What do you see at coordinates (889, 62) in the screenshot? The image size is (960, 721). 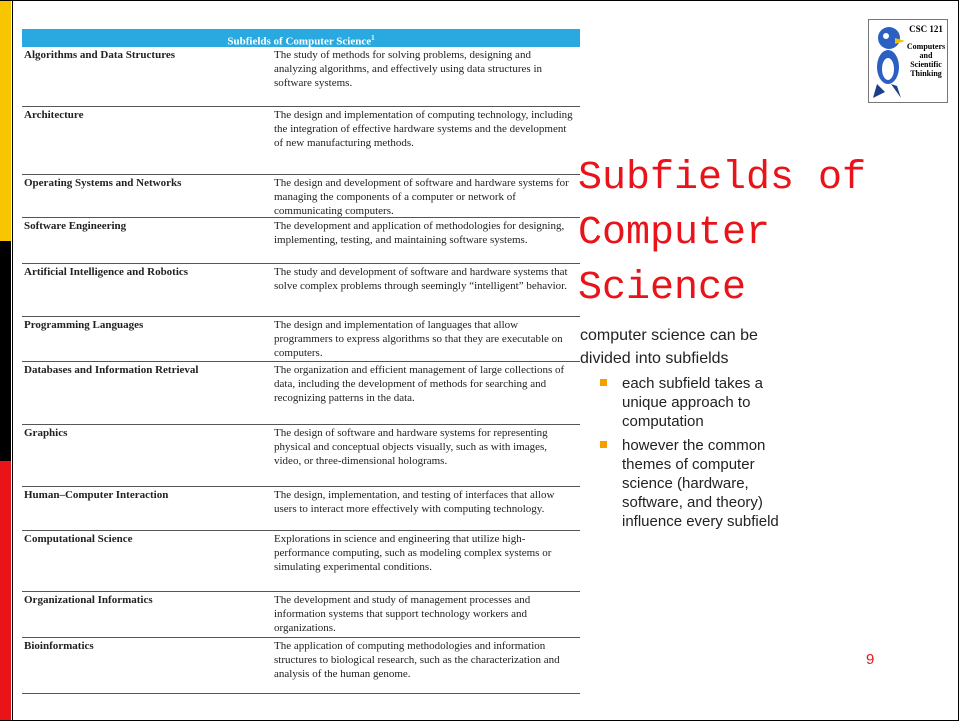 I see `mascot-icon` at bounding box center [889, 62].